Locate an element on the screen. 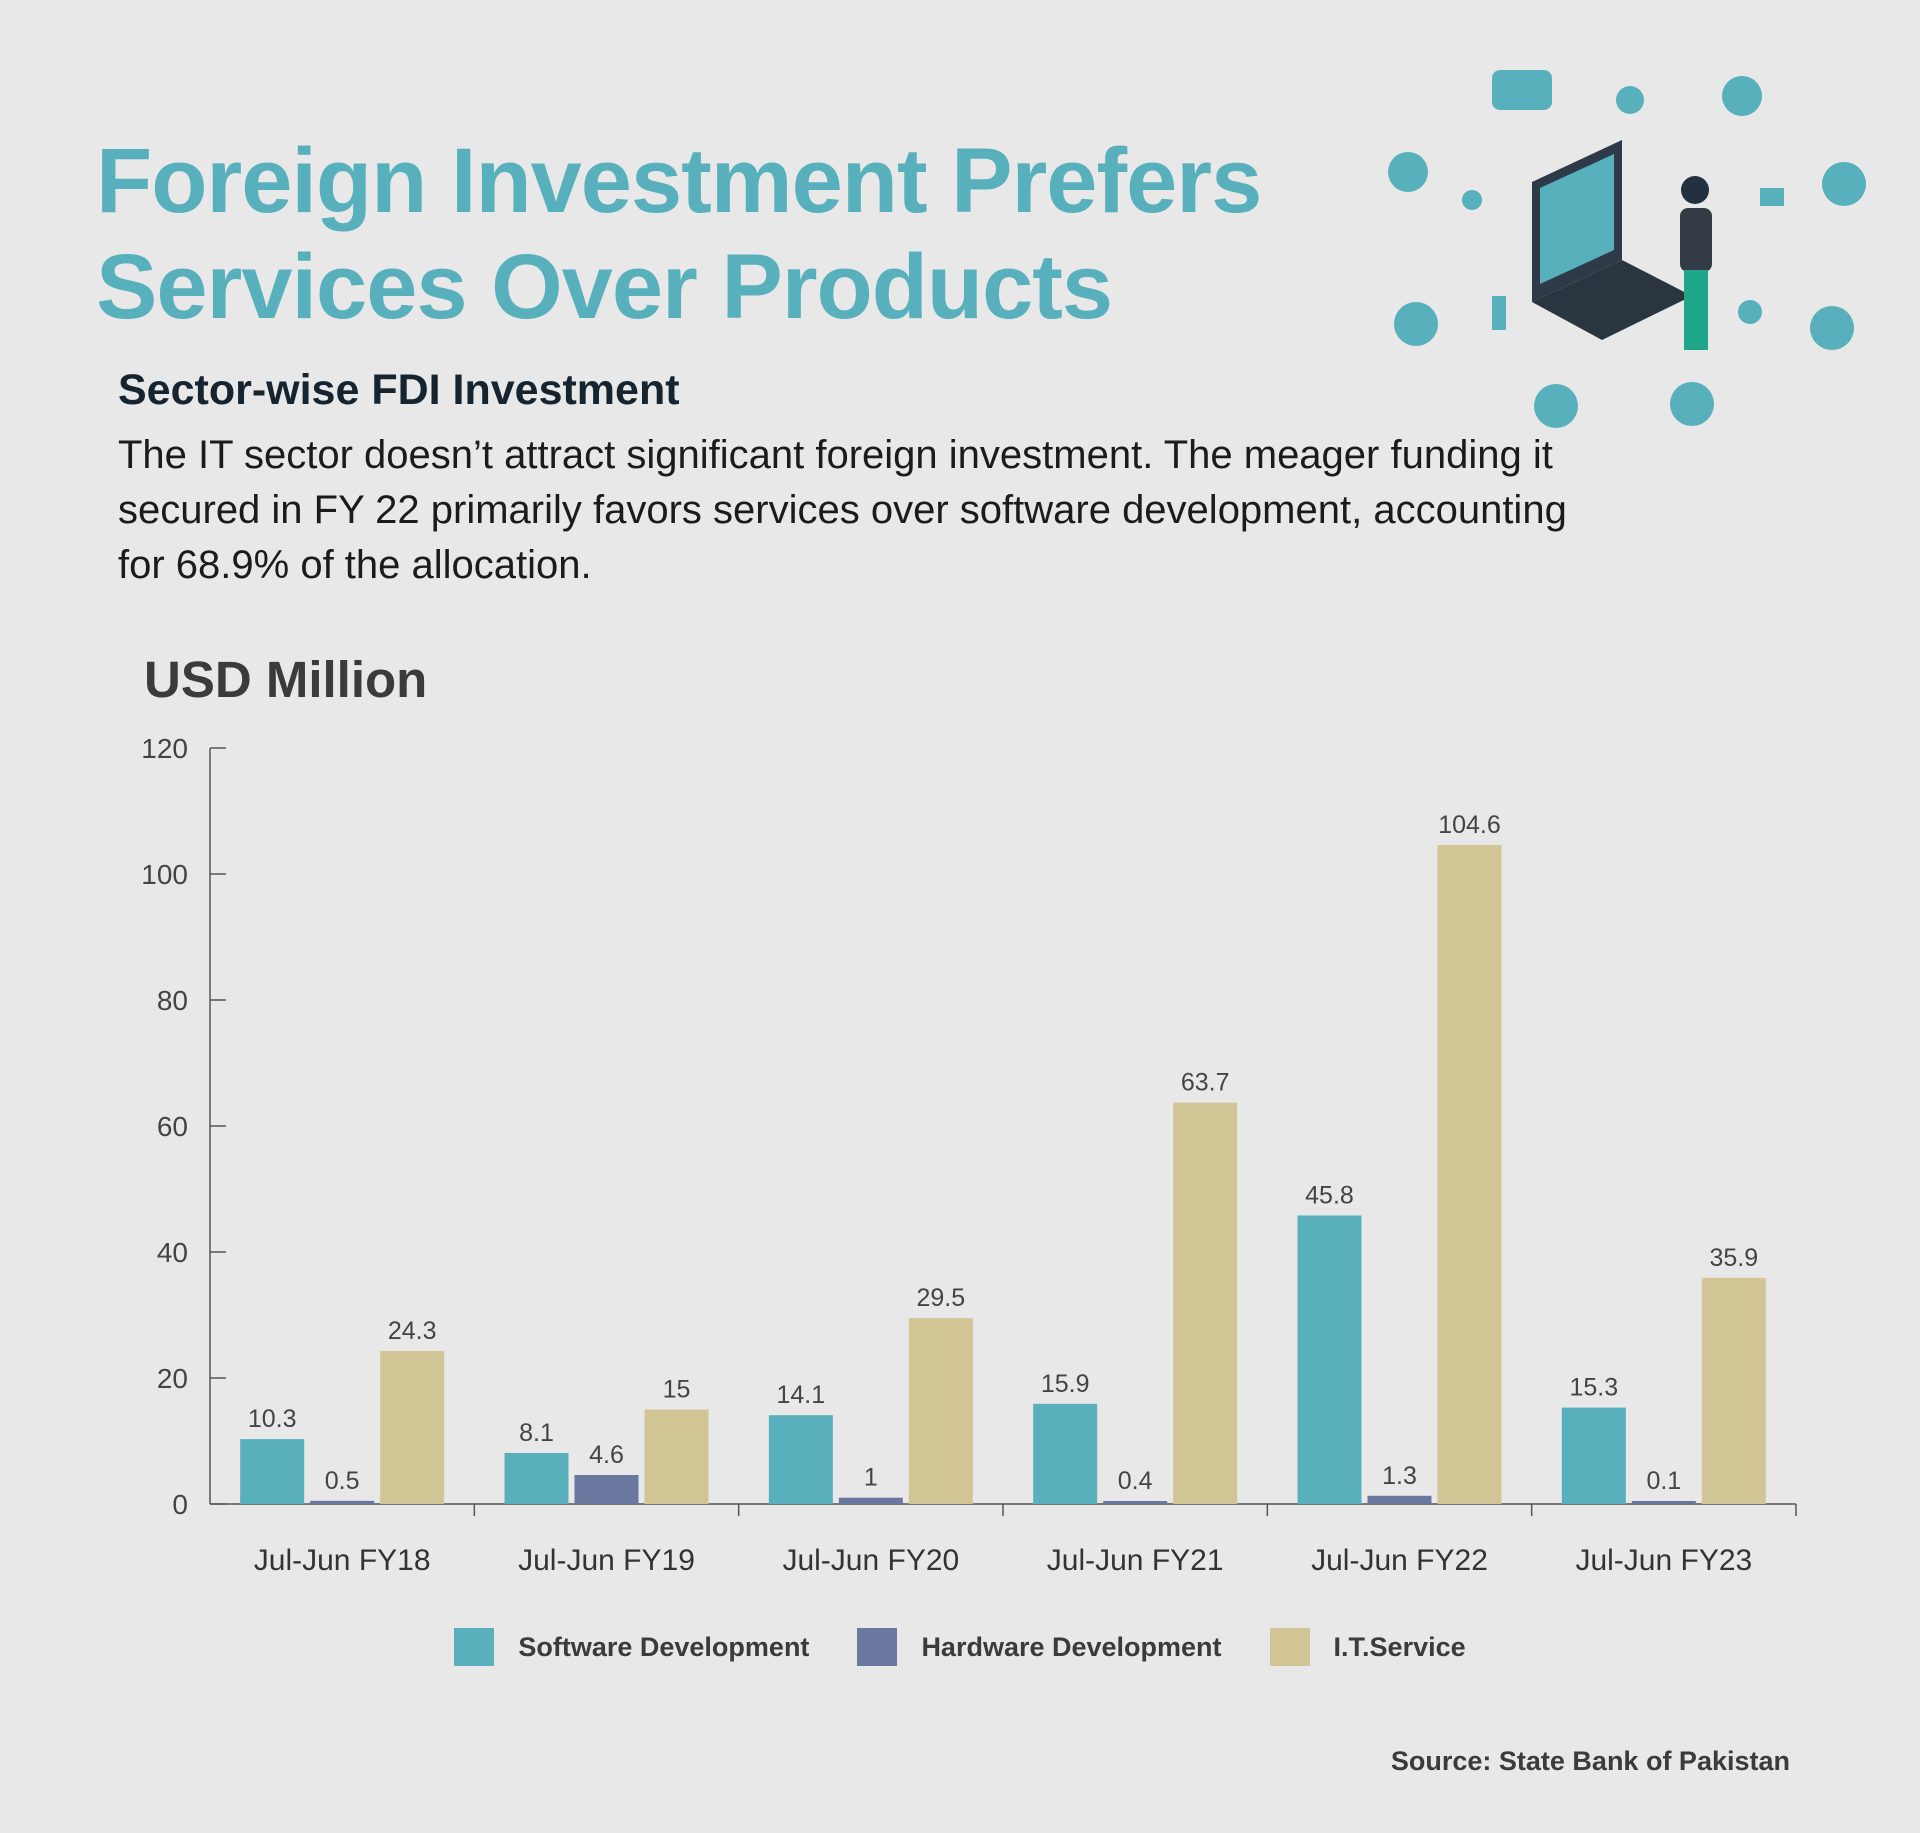  legend-label-software: Software Development is located at coordinates (664, 1646).